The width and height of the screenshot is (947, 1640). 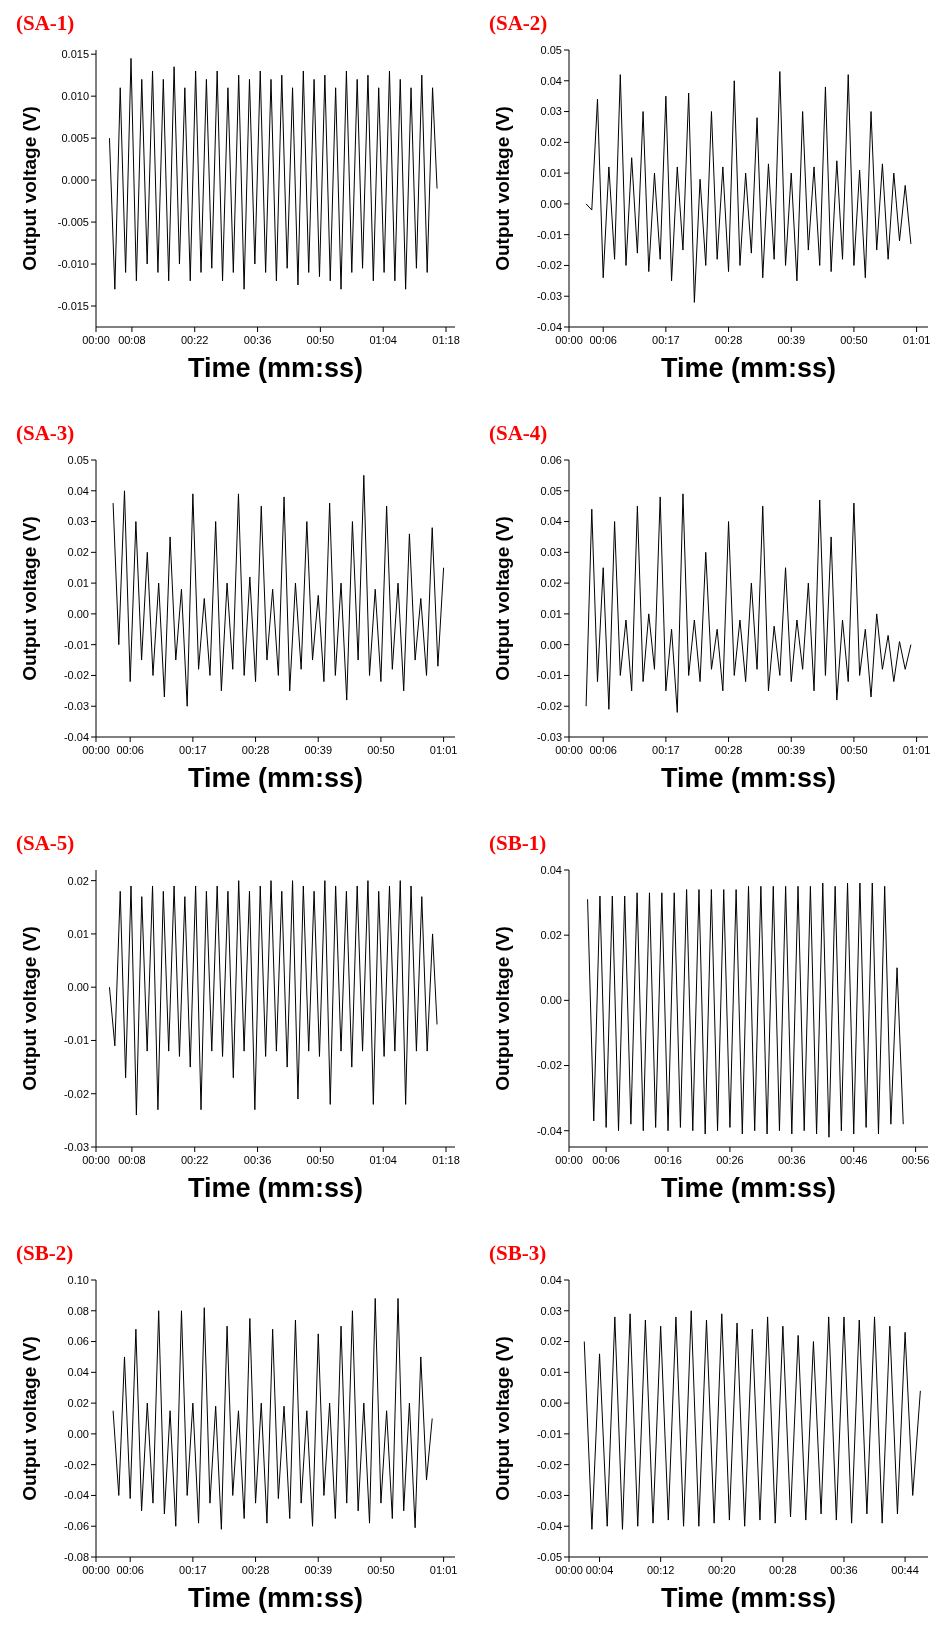 What do you see at coordinates (45, 23) in the screenshot?
I see `chart-title: (SA-1)` at bounding box center [45, 23].